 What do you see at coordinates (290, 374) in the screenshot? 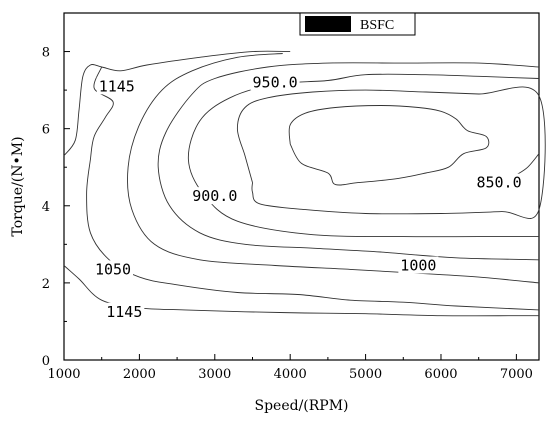
I see `x-tick-label: 4000` at bounding box center [290, 374].